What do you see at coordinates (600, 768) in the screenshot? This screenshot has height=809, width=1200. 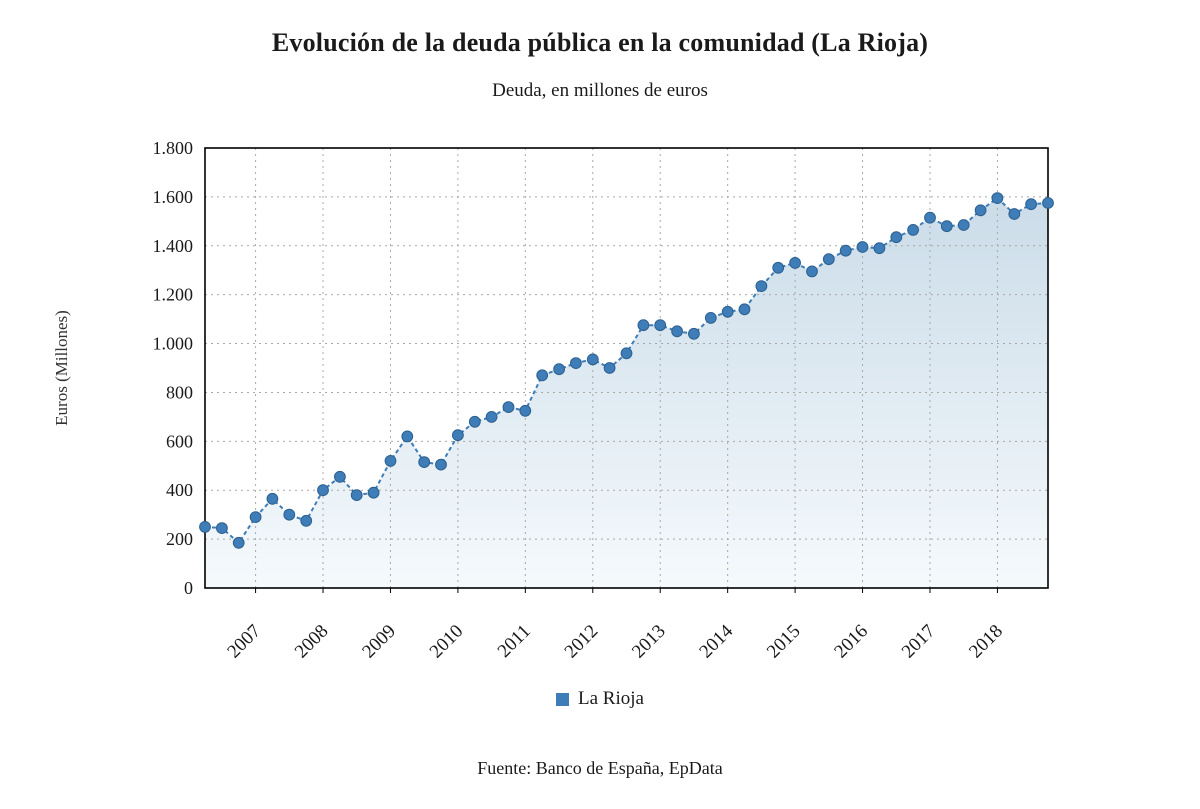 I see `source-credit: Fuente: Banco de España, EpData` at bounding box center [600, 768].